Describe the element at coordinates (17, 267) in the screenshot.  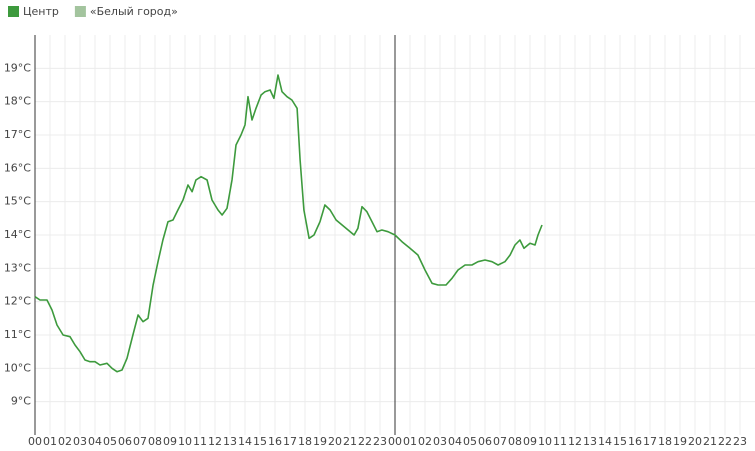
I see `y-tick-label: 13°C` at that location.